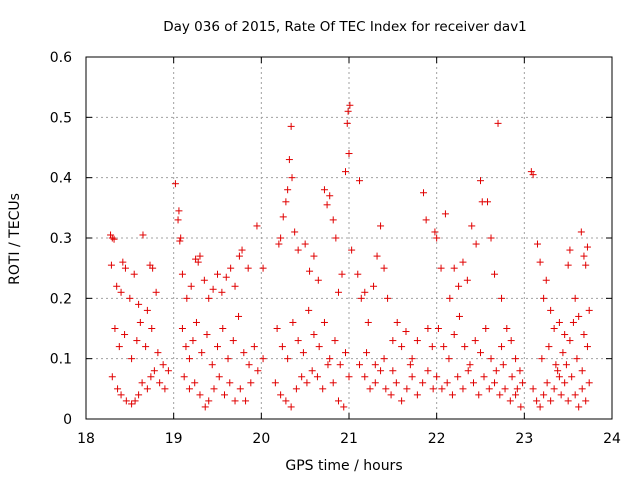 Image resolution: width=640 pixels, height=480 pixels. What do you see at coordinates (61, 118) in the screenshot?
I see `y-tick-label: 0.5` at bounding box center [61, 118].